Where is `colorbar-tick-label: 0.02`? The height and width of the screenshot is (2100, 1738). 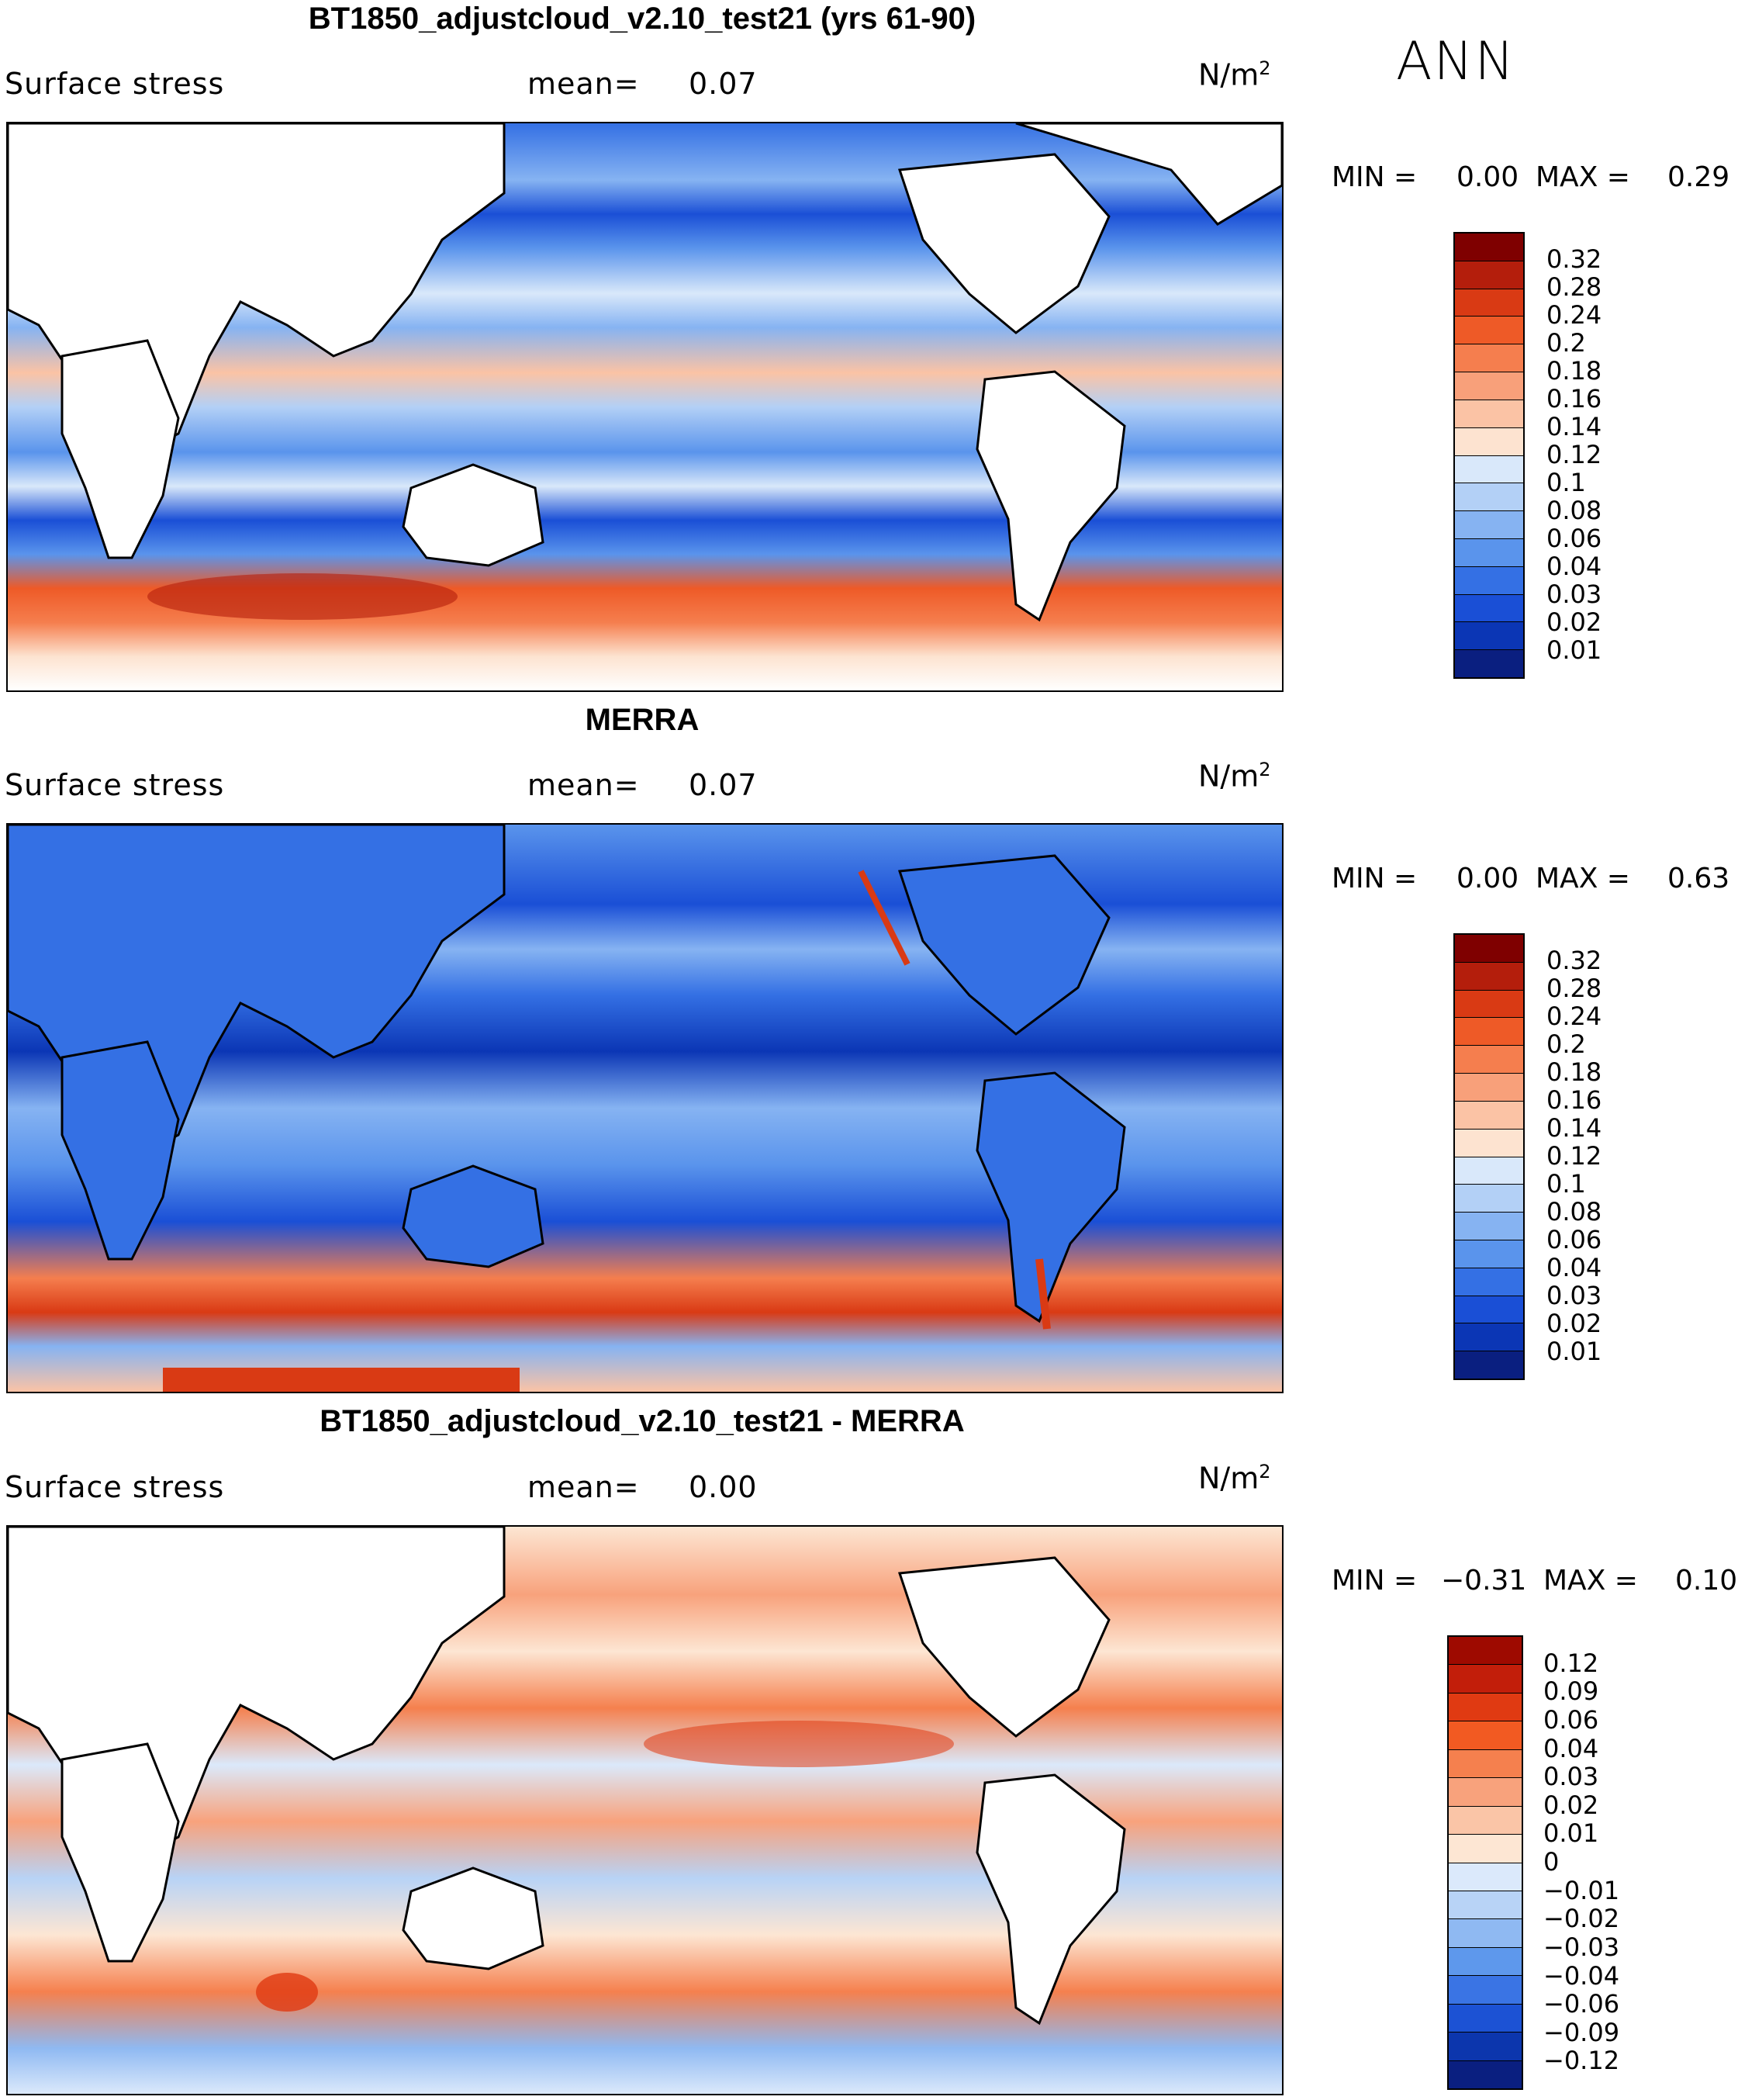 colorbar-tick-label: 0.02 is located at coordinates (1574, 1323).